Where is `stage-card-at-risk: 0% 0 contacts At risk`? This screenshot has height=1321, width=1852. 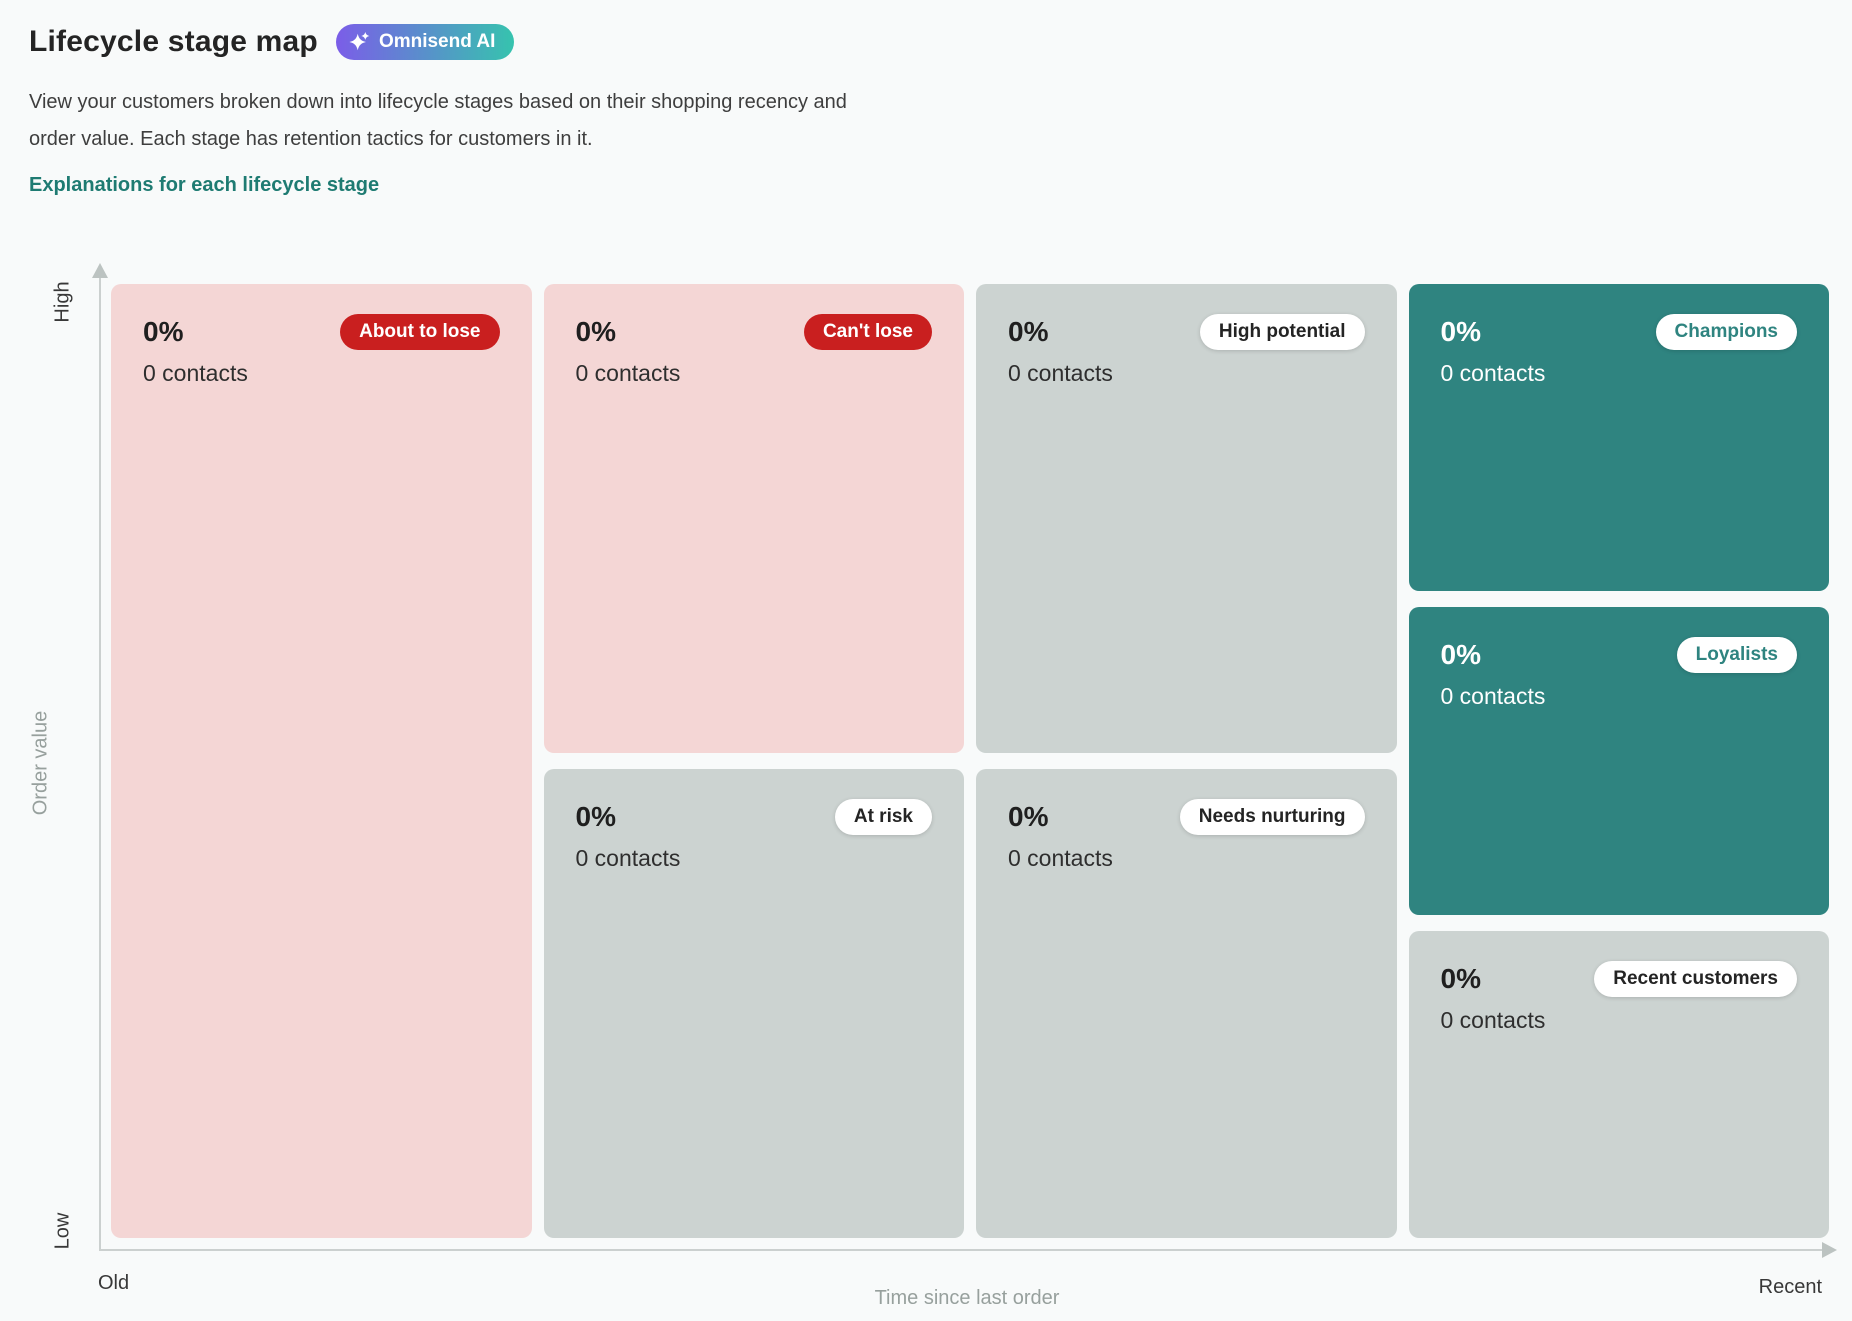 stage-card-at-risk: 0% 0 contacts At risk is located at coordinates (753, 1003).